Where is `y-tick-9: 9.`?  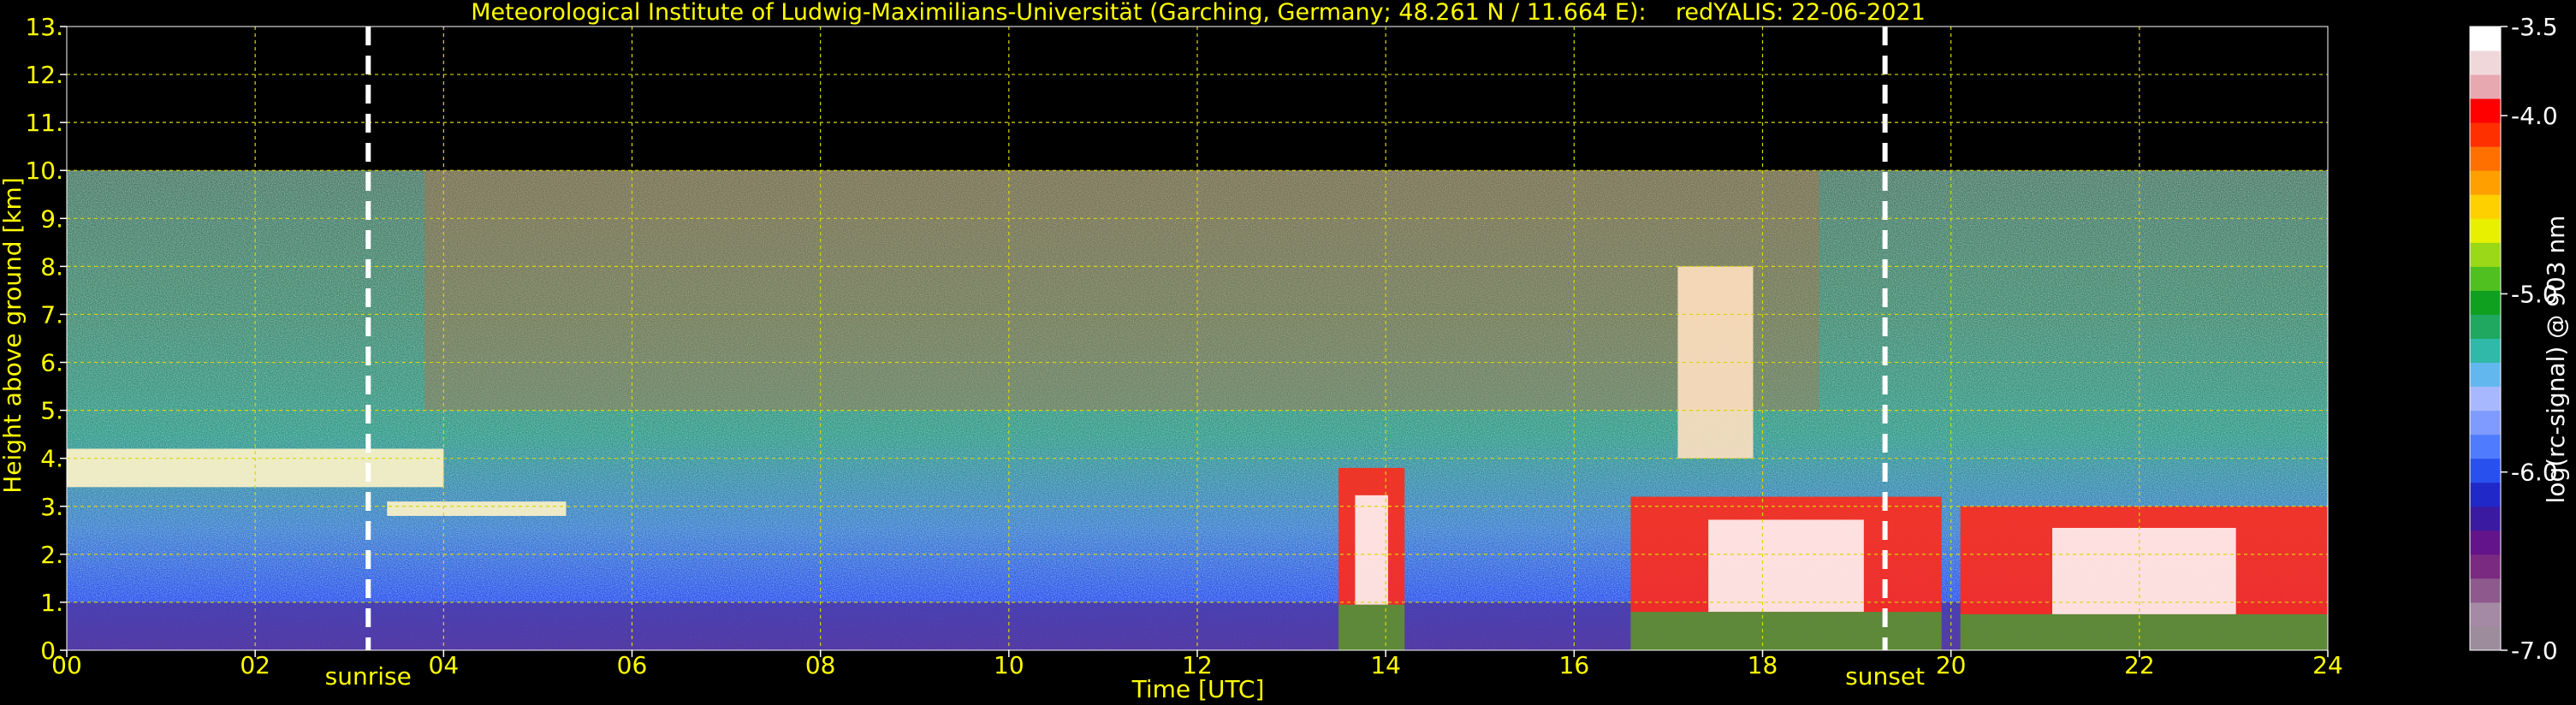
y-tick-9: 9. is located at coordinates (51, 218).